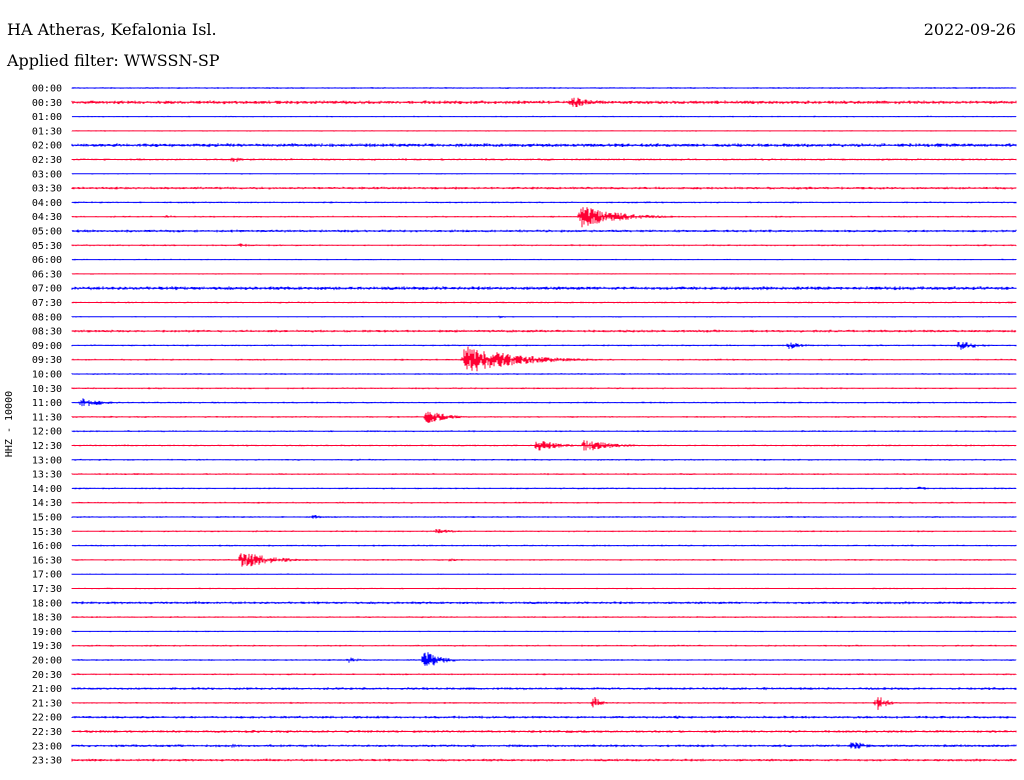 This screenshot has width=1024, height=780. What do you see at coordinates (47, 332) in the screenshot?
I see `row-time-label: 08:30` at bounding box center [47, 332].